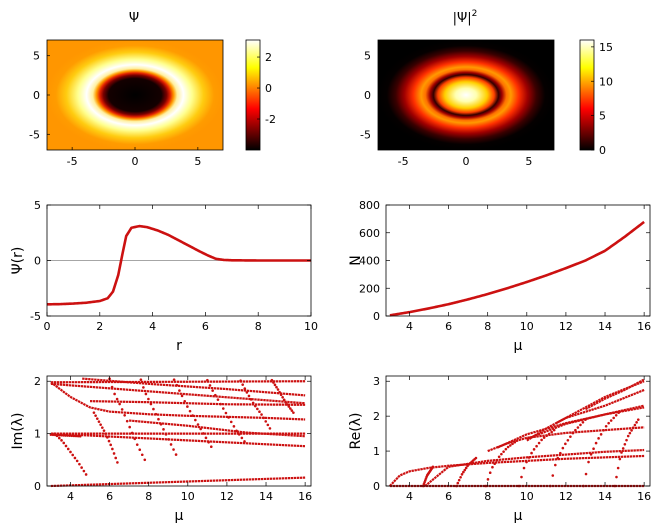 The image size is (662, 523). What do you see at coordinates (566, 326) in the screenshot?
I see `norm-curve-xtick-label: 12` at bounding box center [566, 326].